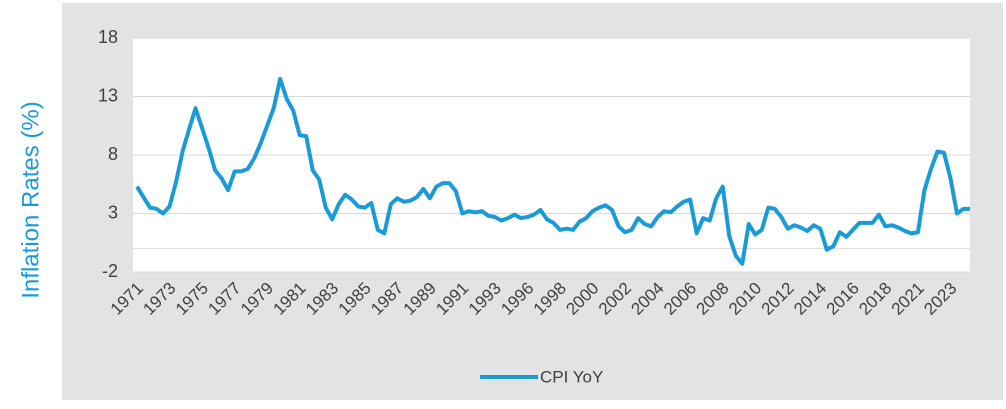  Describe the element at coordinates (571, 376) in the screenshot. I see `legend-label: CPI YoY` at that location.